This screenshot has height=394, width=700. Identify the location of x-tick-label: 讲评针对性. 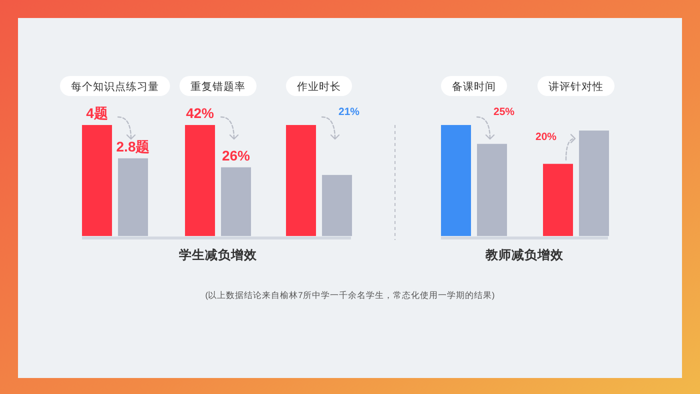
(576, 86).